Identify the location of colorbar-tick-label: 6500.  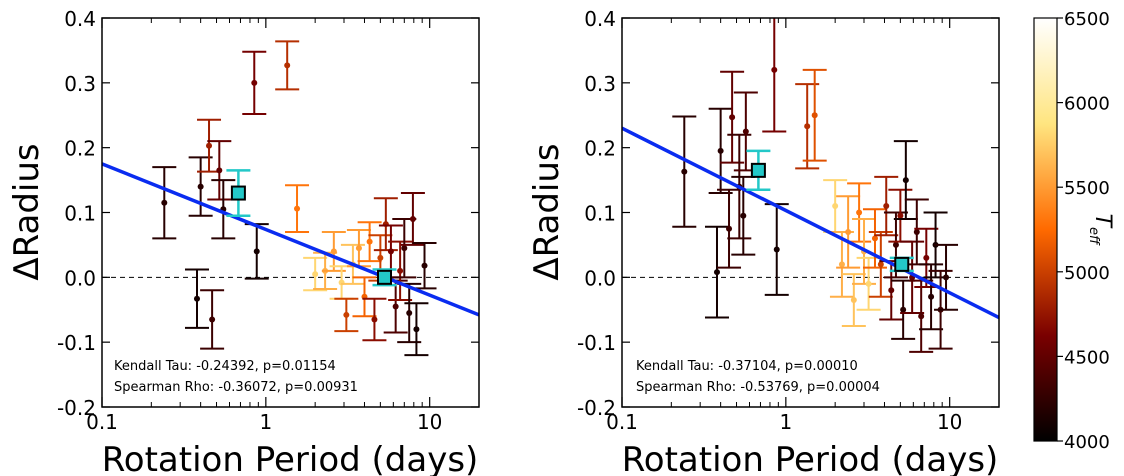
(1087, 19).